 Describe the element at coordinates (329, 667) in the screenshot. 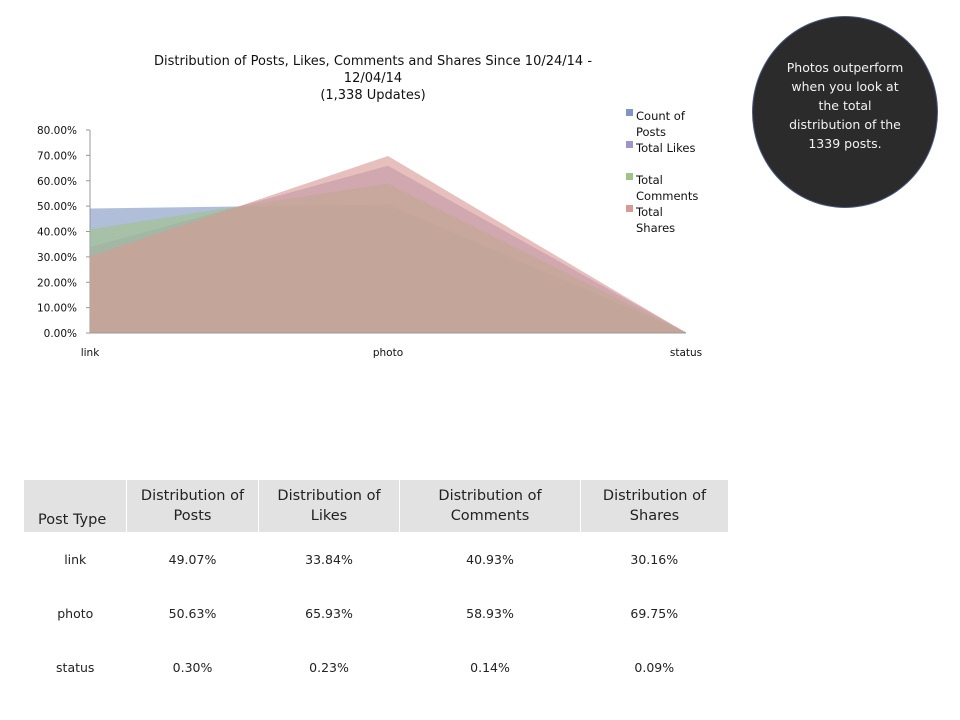

I see `cell-likes: 0.23%` at that location.